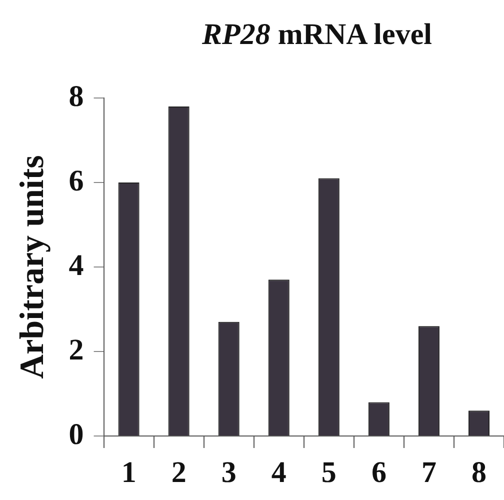 The width and height of the screenshot is (504, 500). I want to click on x-tick-label: 1, so click(128, 472).